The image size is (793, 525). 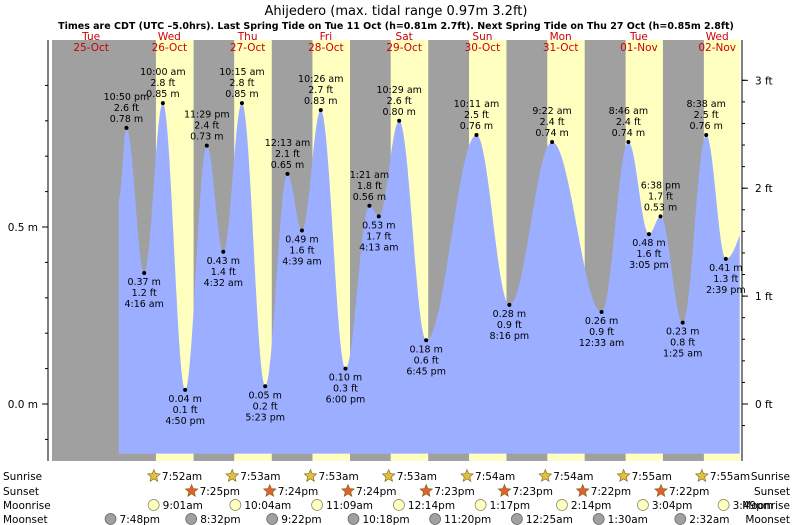 I want to click on day-of-week: Mon, so click(x=561, y=37).